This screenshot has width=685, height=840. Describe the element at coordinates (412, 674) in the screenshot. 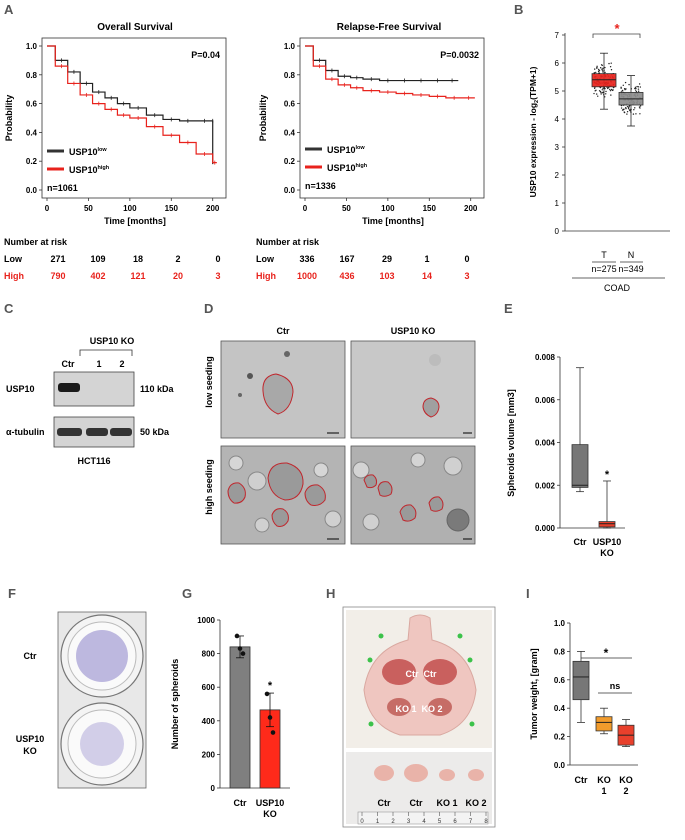

I see `h-mouse-label-1: Ctr` at that location.